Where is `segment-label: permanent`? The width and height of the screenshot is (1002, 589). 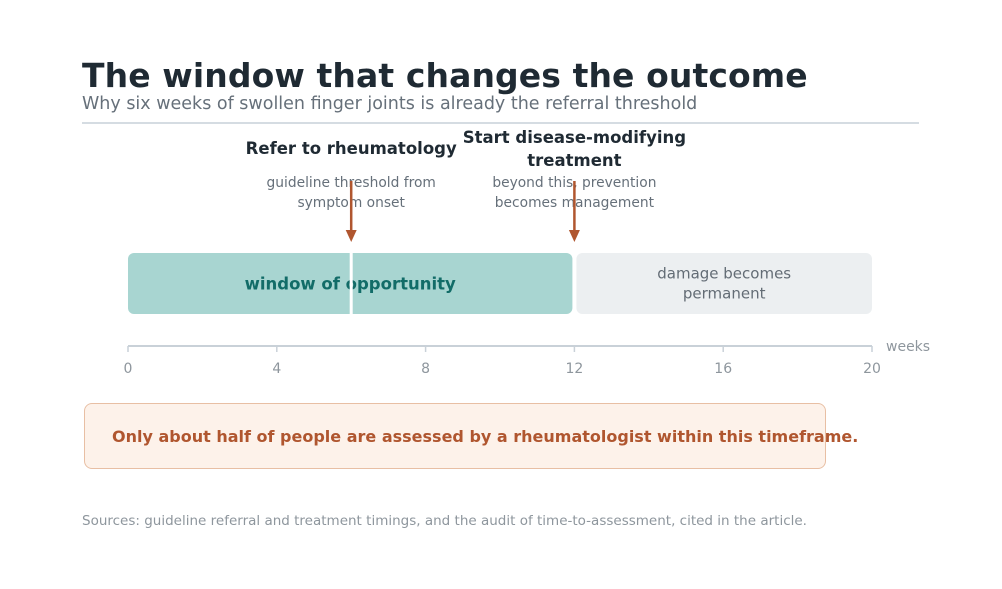
segment-label: permanent is located at coordinates (724, 294).